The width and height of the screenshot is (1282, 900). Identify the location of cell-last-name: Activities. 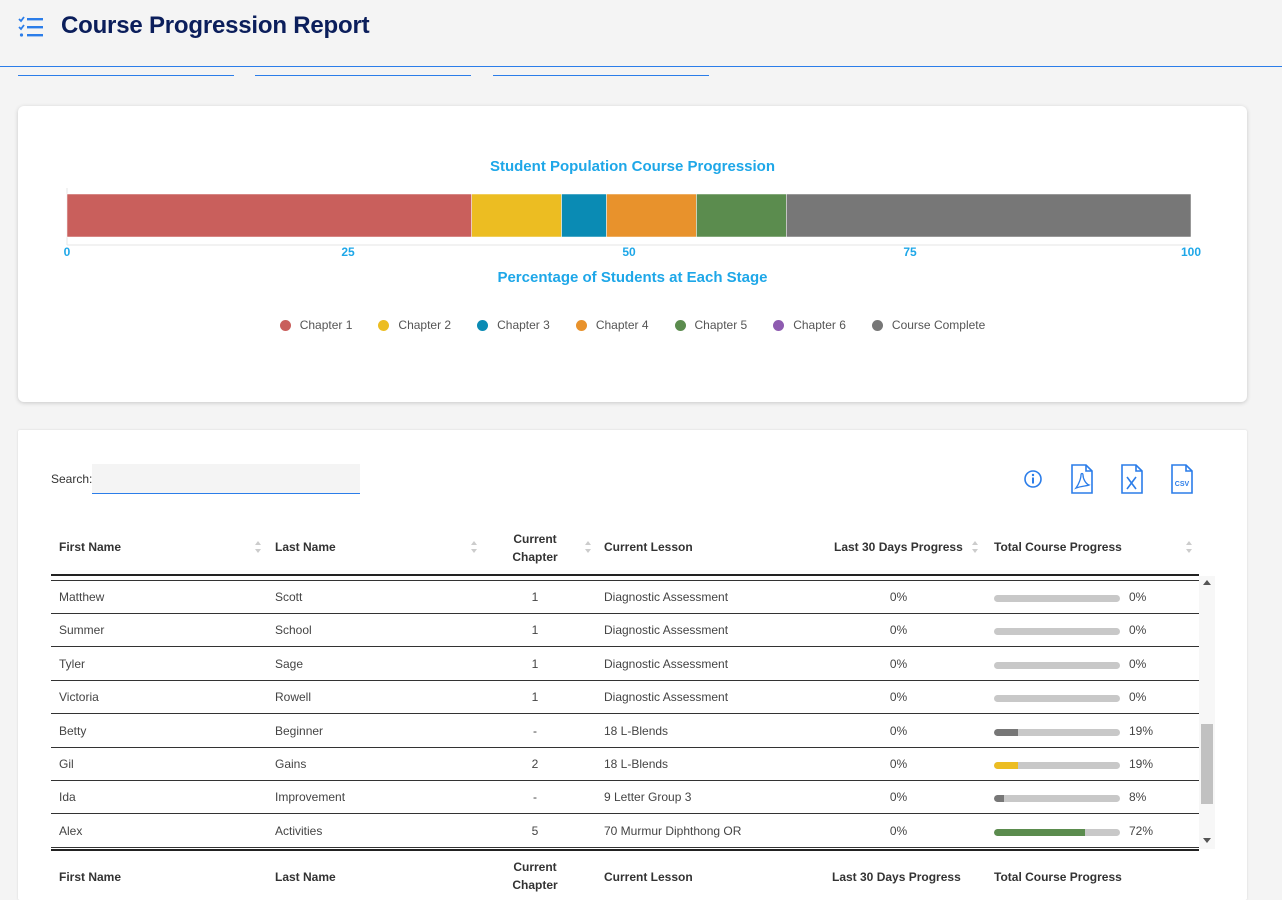
(299, 830).